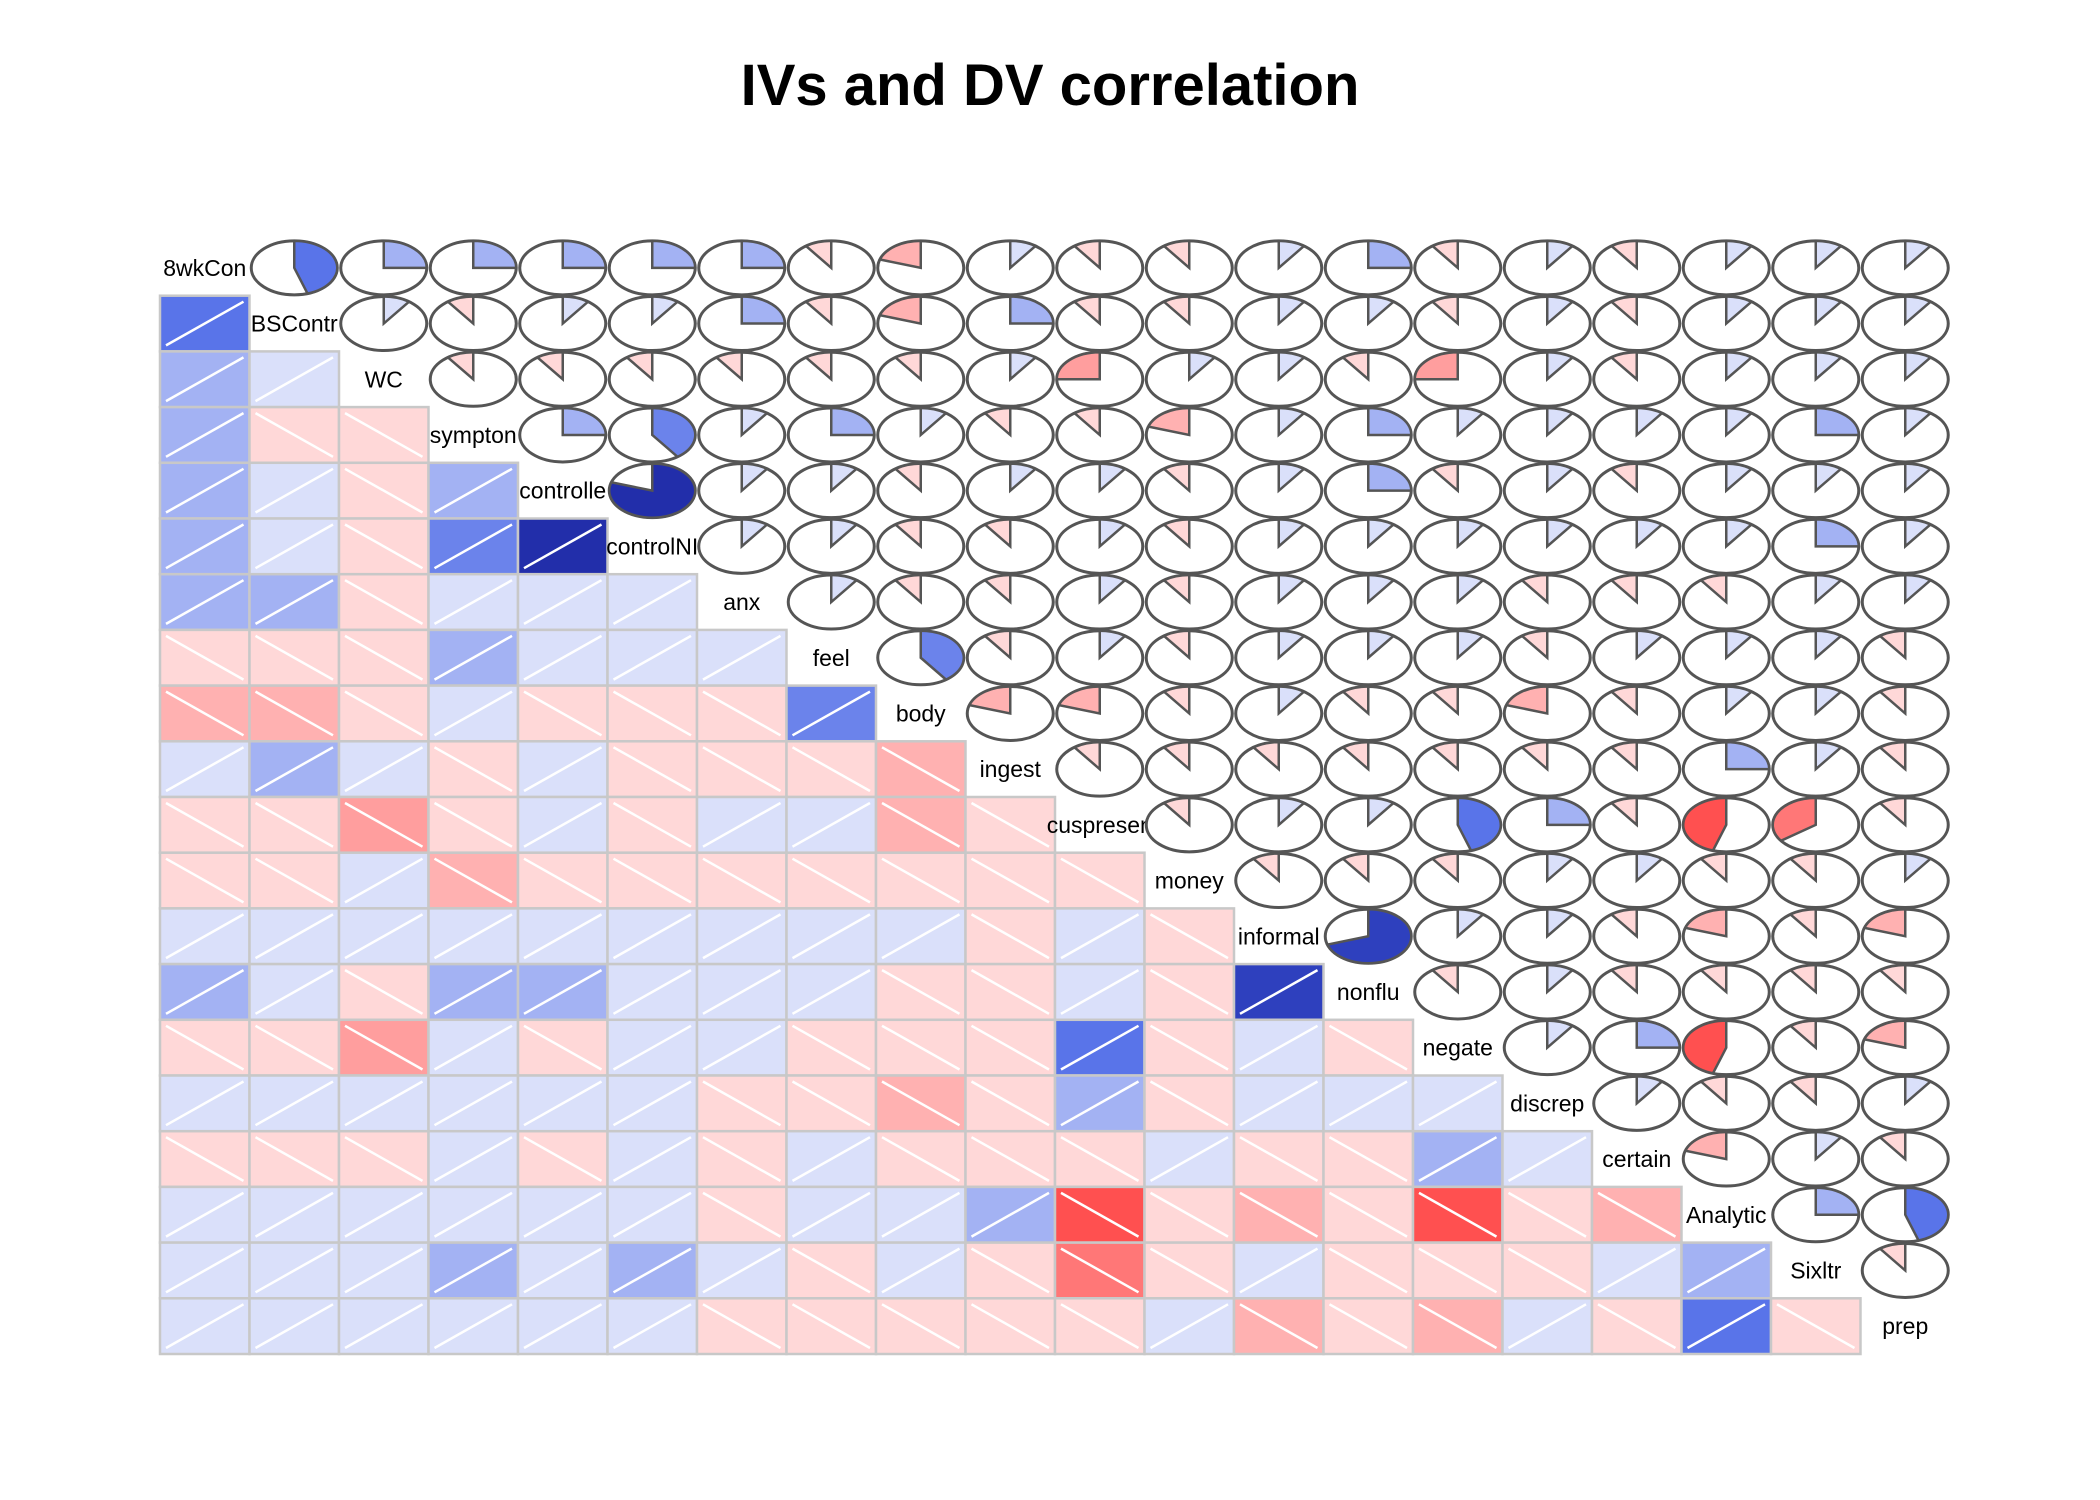 The height and width of the screenshot is (1500, 2100). What do you see at coordinates (742, 602) in the screenshot?
I see `diagonal-label-anx: anx` at bounding box center [742, 602].